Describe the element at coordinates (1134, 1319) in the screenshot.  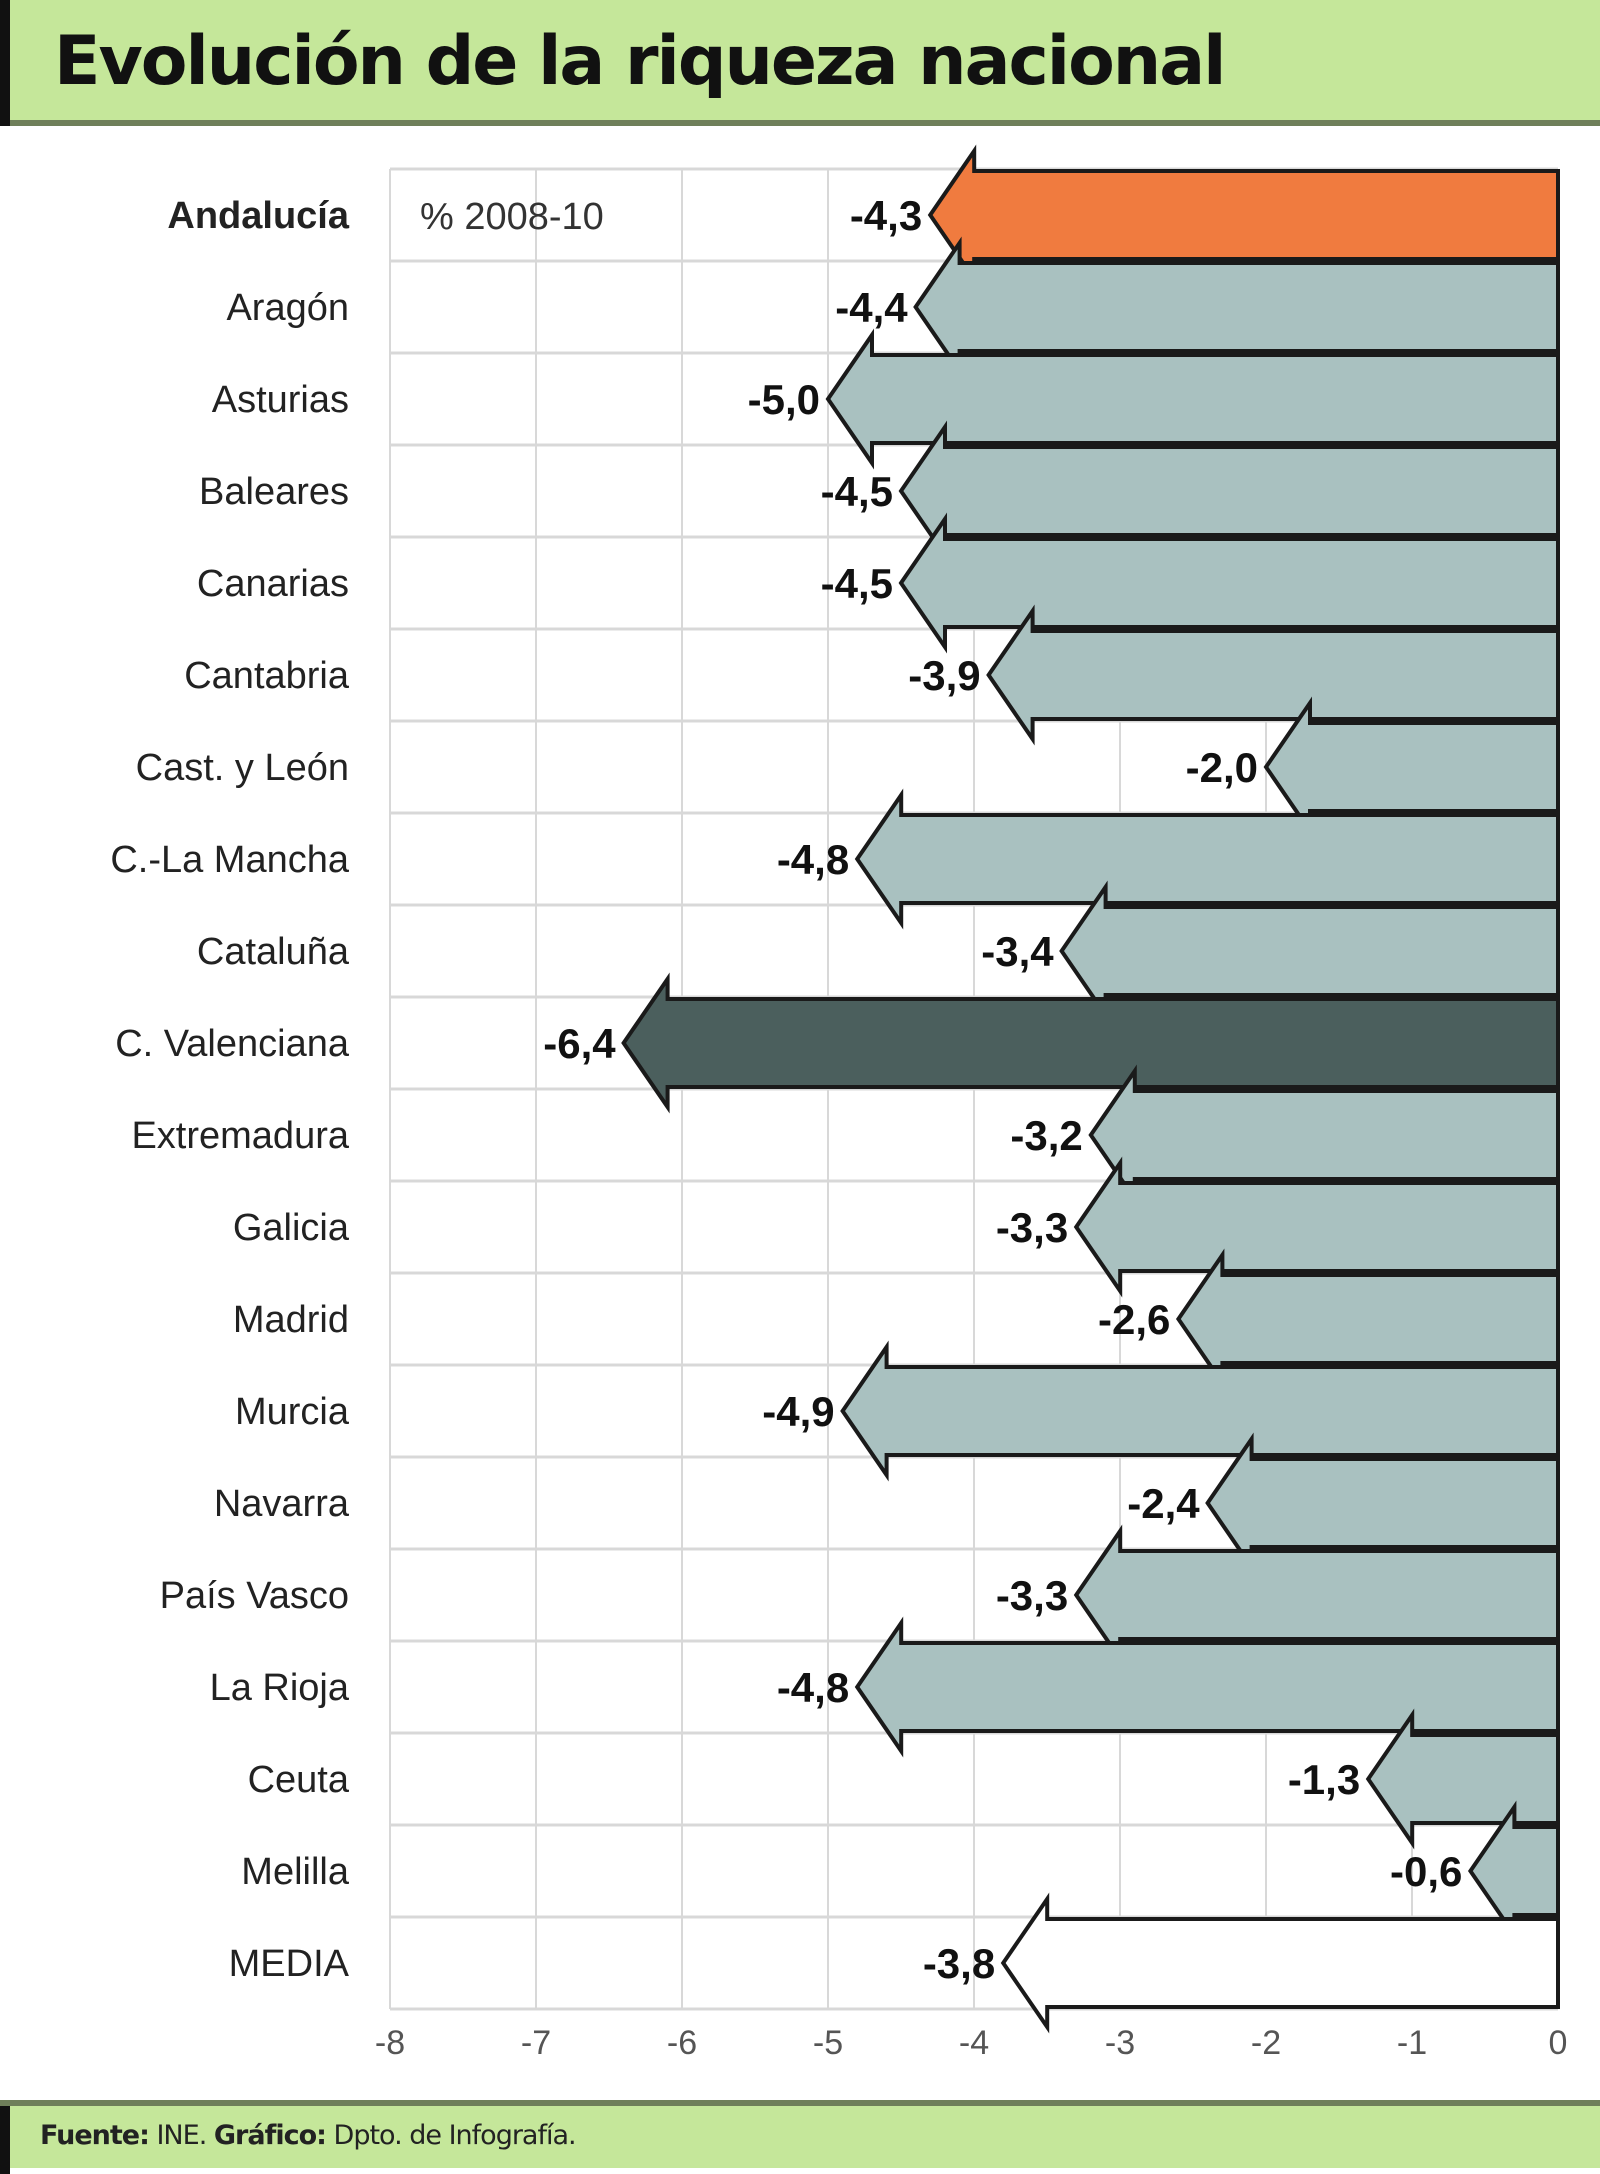
I see `value-label: -2,6` at that location.